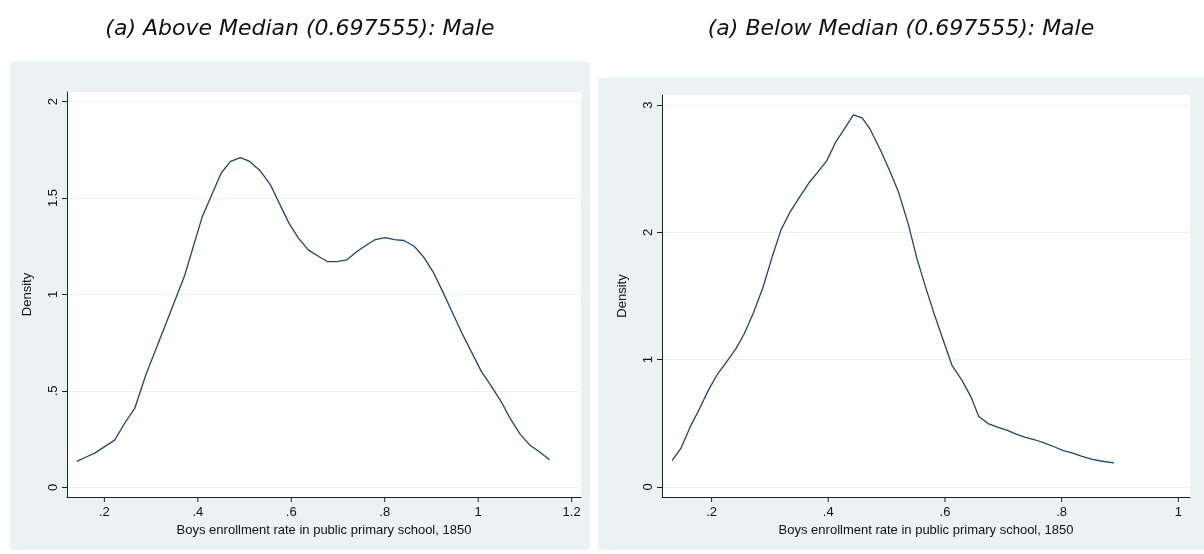  I want to click on chart-title: (a) Above Median (0.697555): Male, so click(300, 28).